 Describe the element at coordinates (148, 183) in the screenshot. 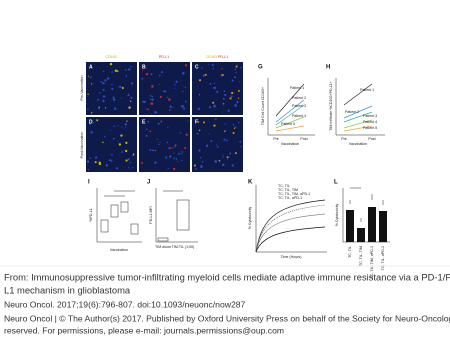

I see `panel-letter: J` at that location.